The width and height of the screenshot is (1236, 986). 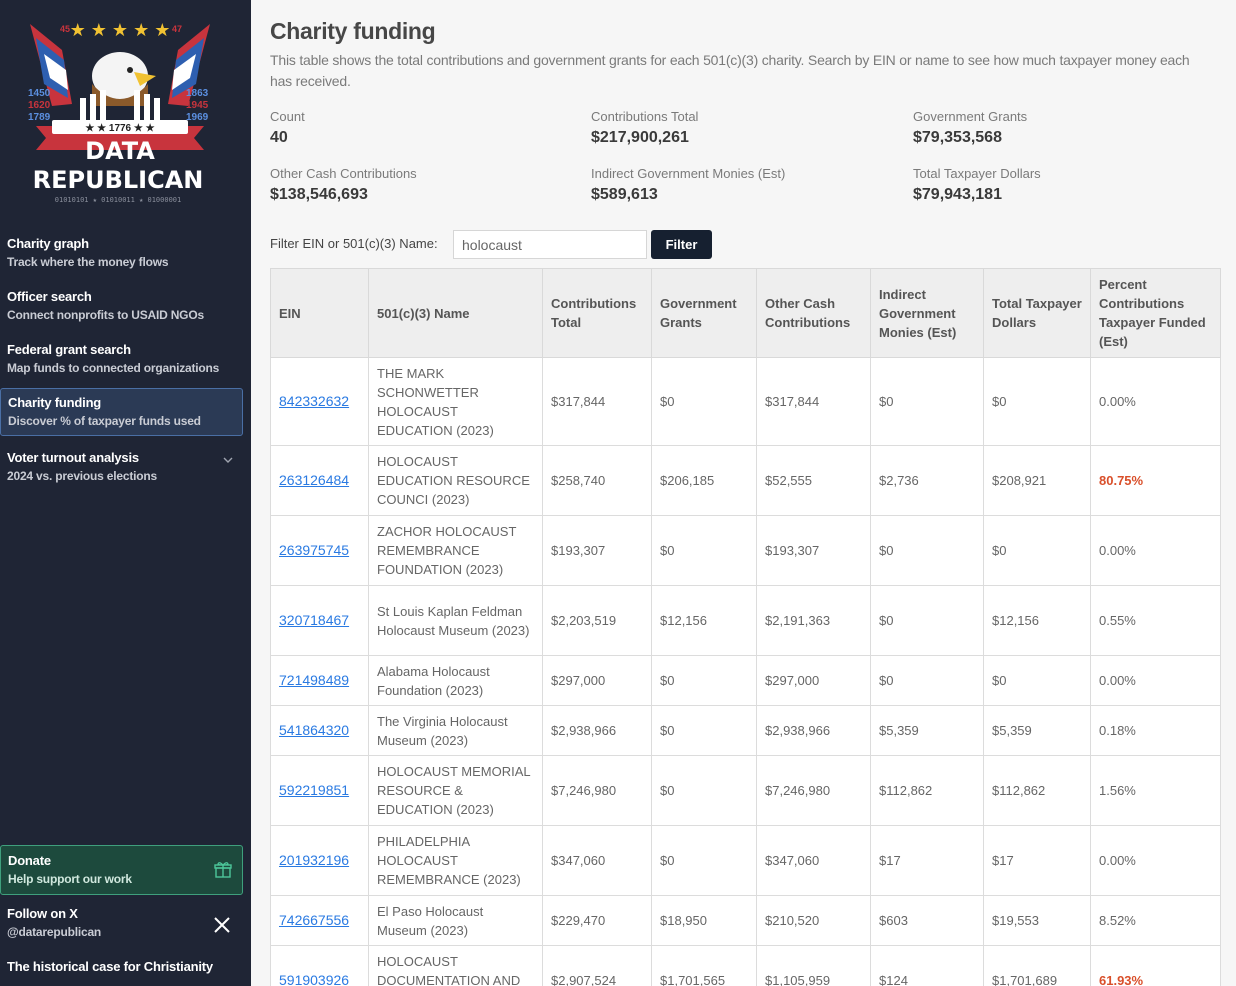 I want to click on donate-button: Donate Help support our work, so click(x=121, y=870).